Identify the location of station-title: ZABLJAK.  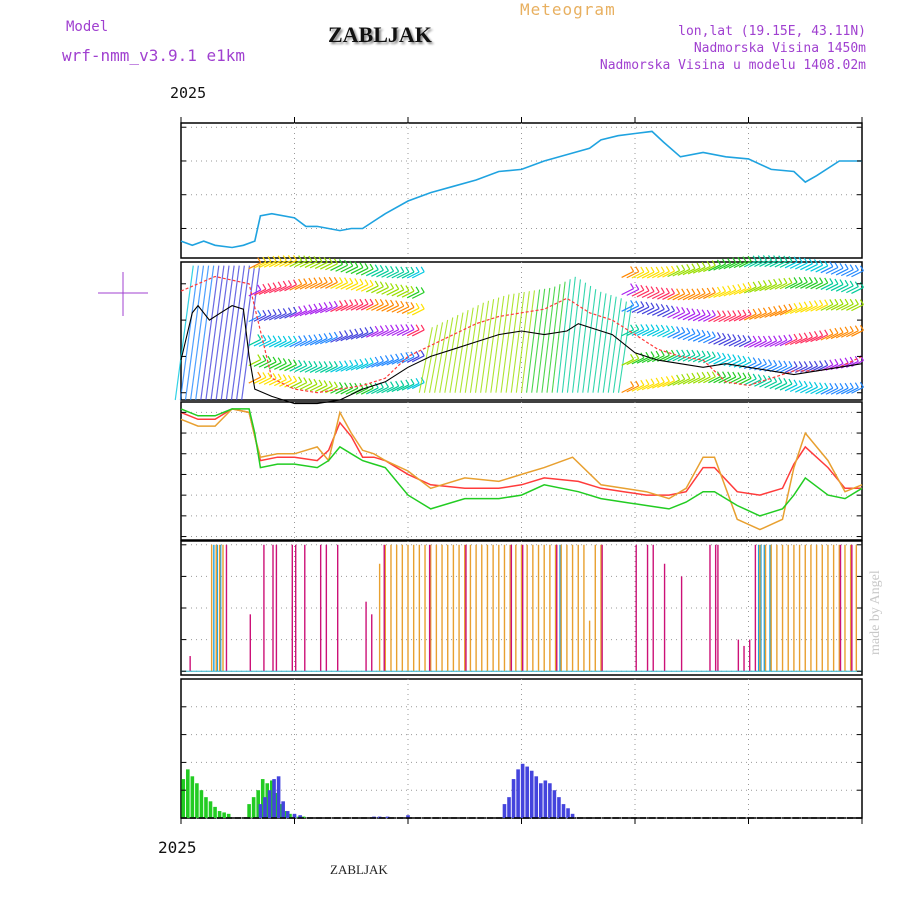
(380, 34).